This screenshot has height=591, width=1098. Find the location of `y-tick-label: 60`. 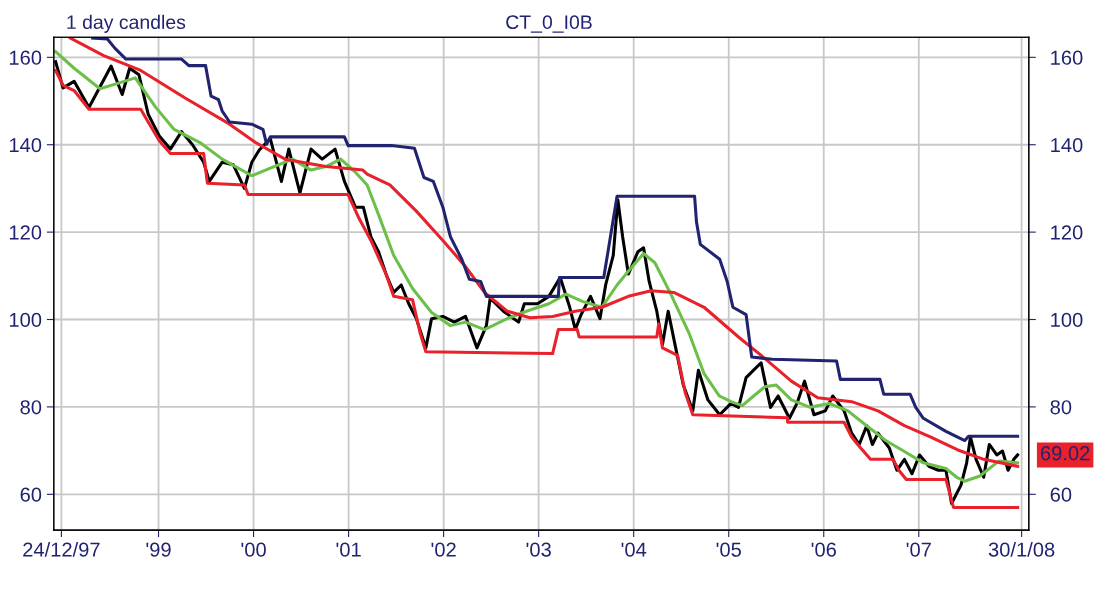

y-tick-label: 60 is located at coordinates (31, 494).